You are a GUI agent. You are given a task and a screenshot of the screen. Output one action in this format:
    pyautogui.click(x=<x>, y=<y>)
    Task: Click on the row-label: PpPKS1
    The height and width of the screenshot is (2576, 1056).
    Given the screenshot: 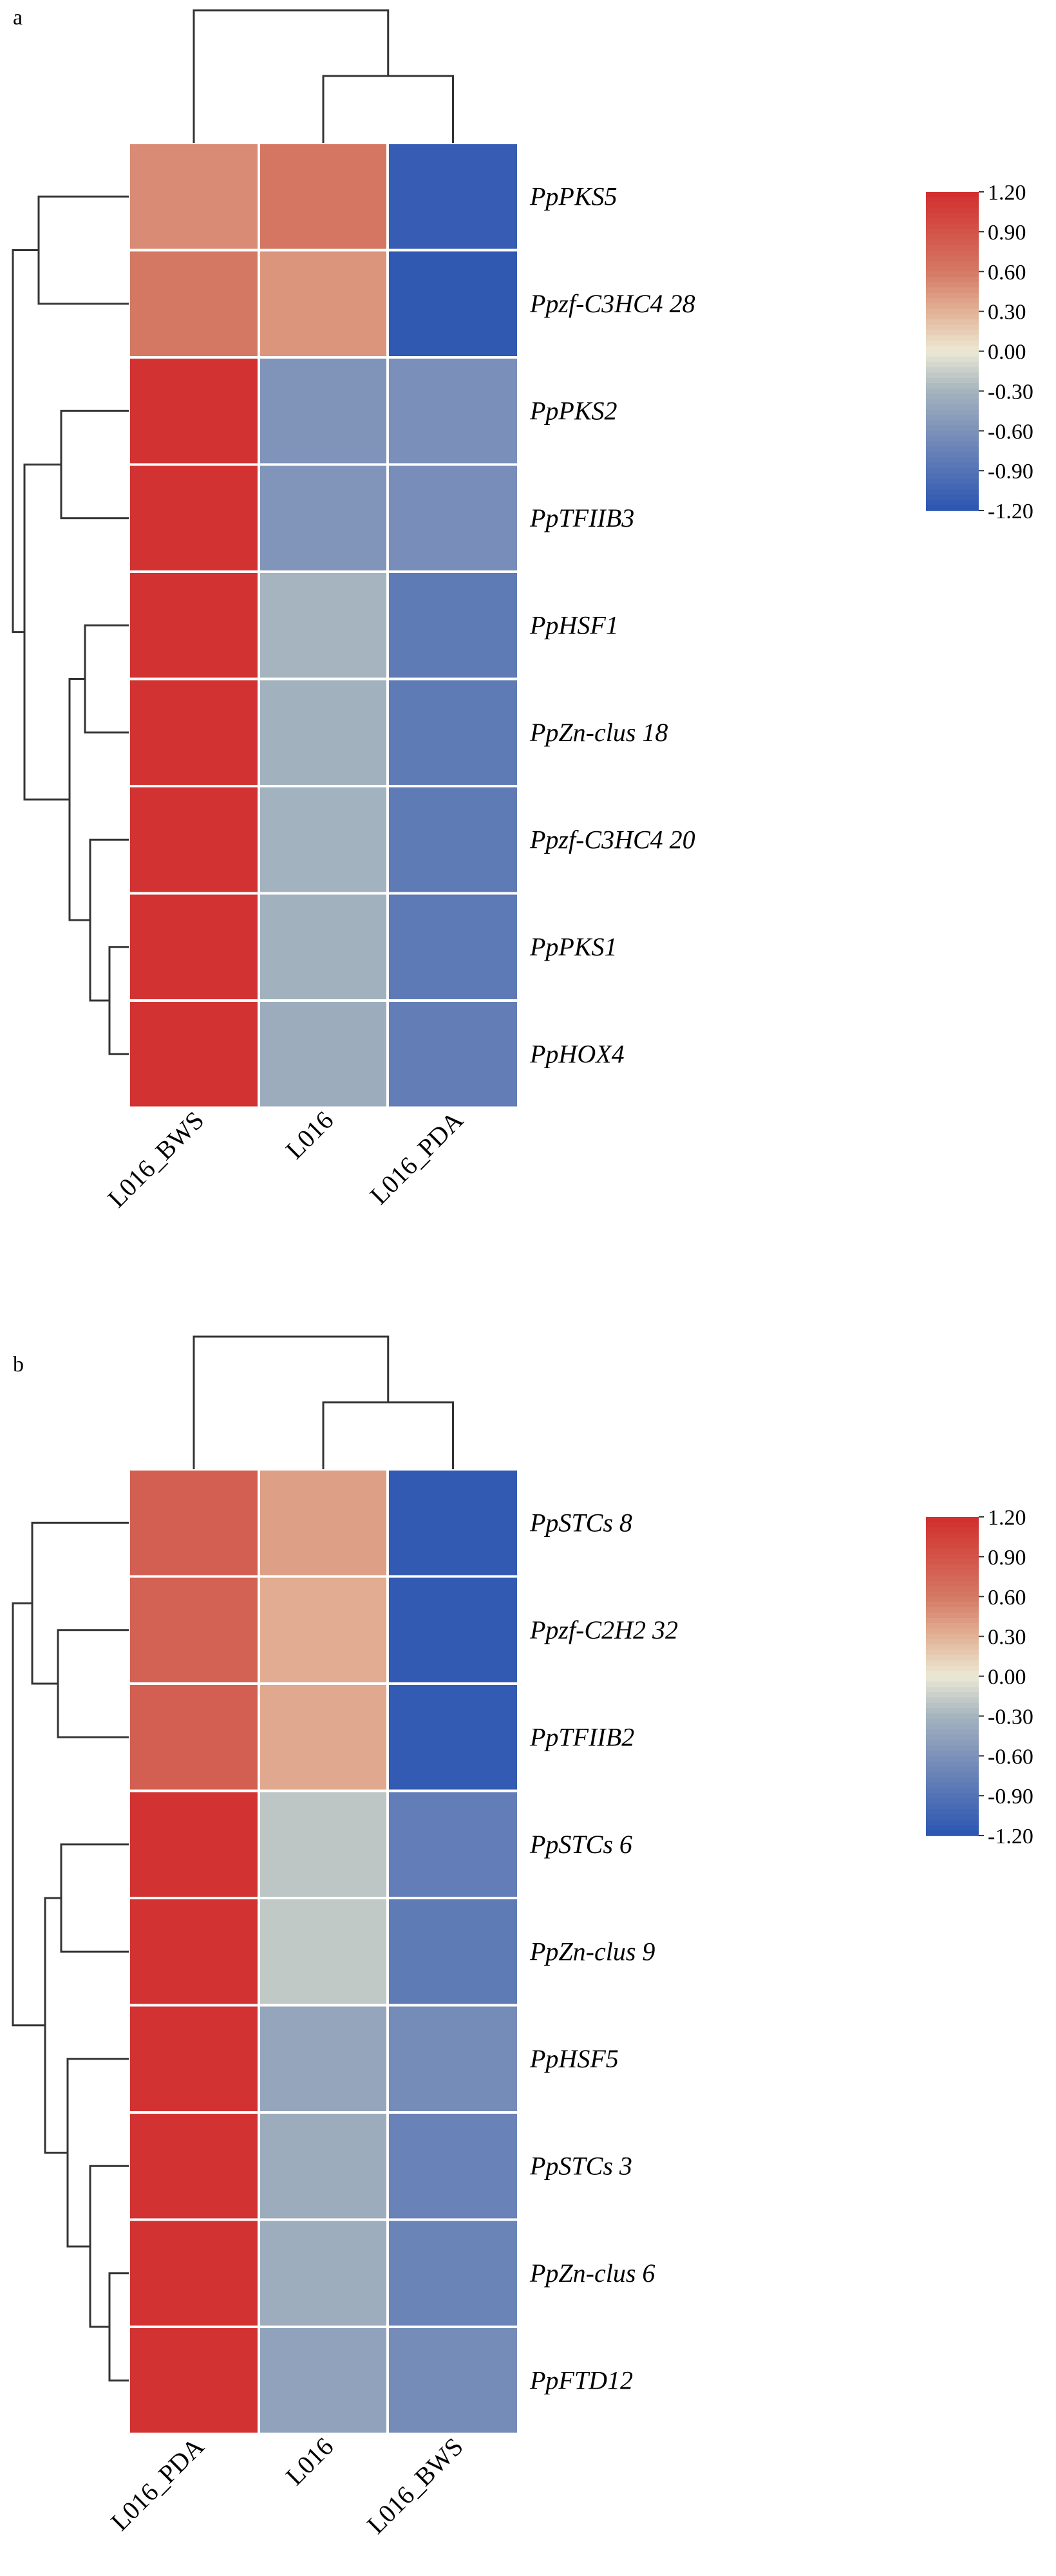 What is the action you would take?
    pyautogui.click(x=573, y=946)
    